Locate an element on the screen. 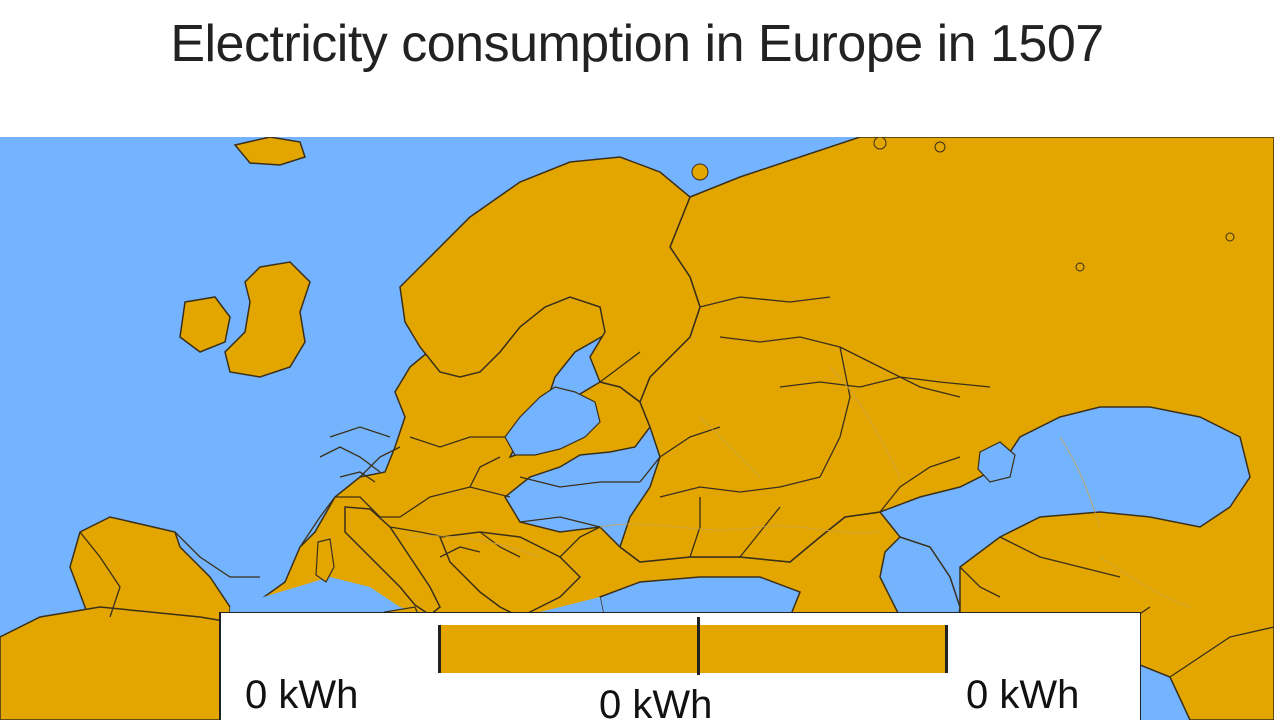 The width and height of the screenshot is (1274, 720). legend-middle-tick is located at coordinates (698, 646).